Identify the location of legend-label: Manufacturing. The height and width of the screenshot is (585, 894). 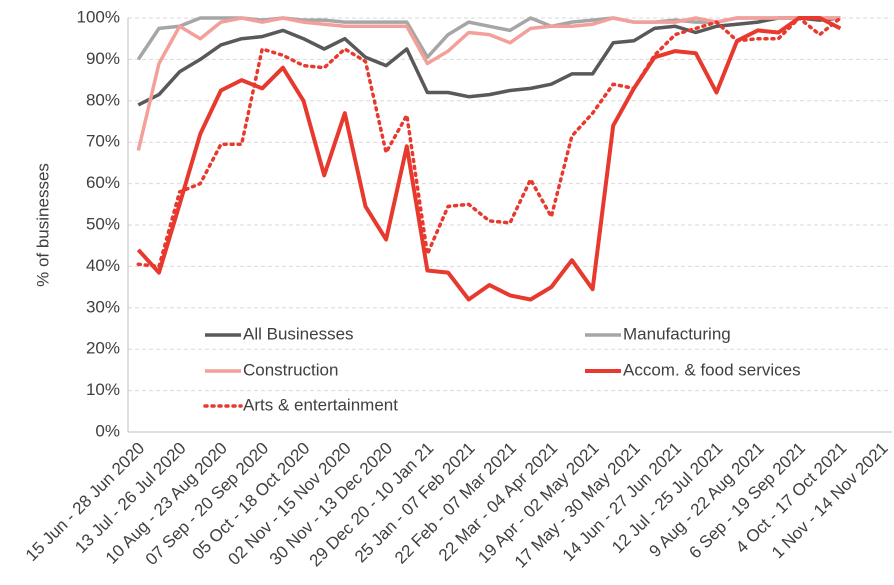
(677, 333).